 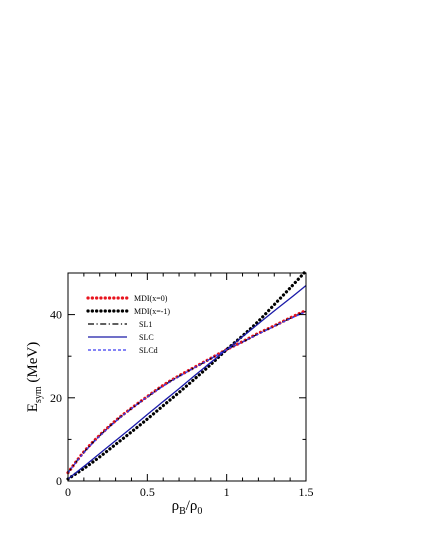 I want to click on y-axis-label-unit: (MeV), so click(x=33, y=364).